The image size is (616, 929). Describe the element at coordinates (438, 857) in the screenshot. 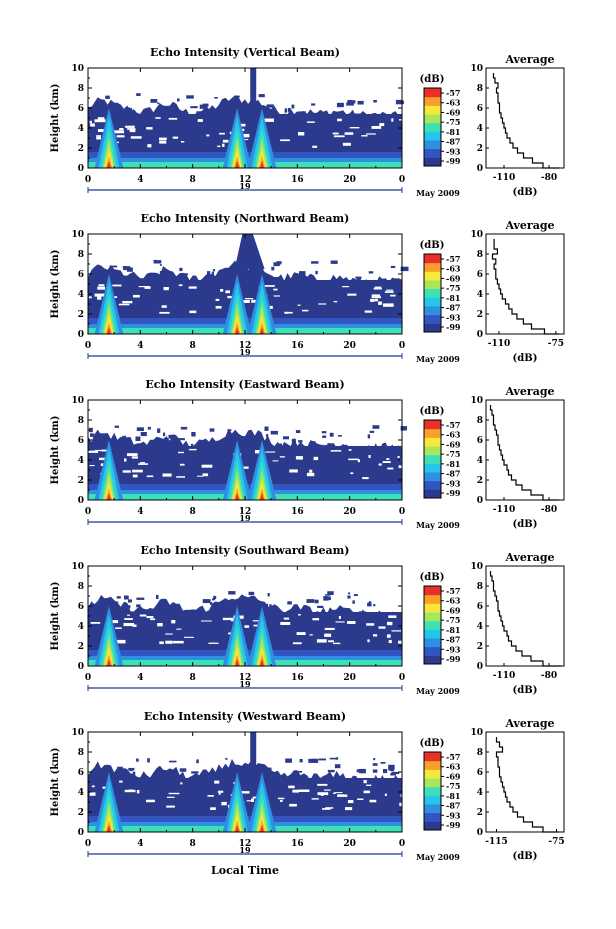

I see `month-label: May 2009` at that location.